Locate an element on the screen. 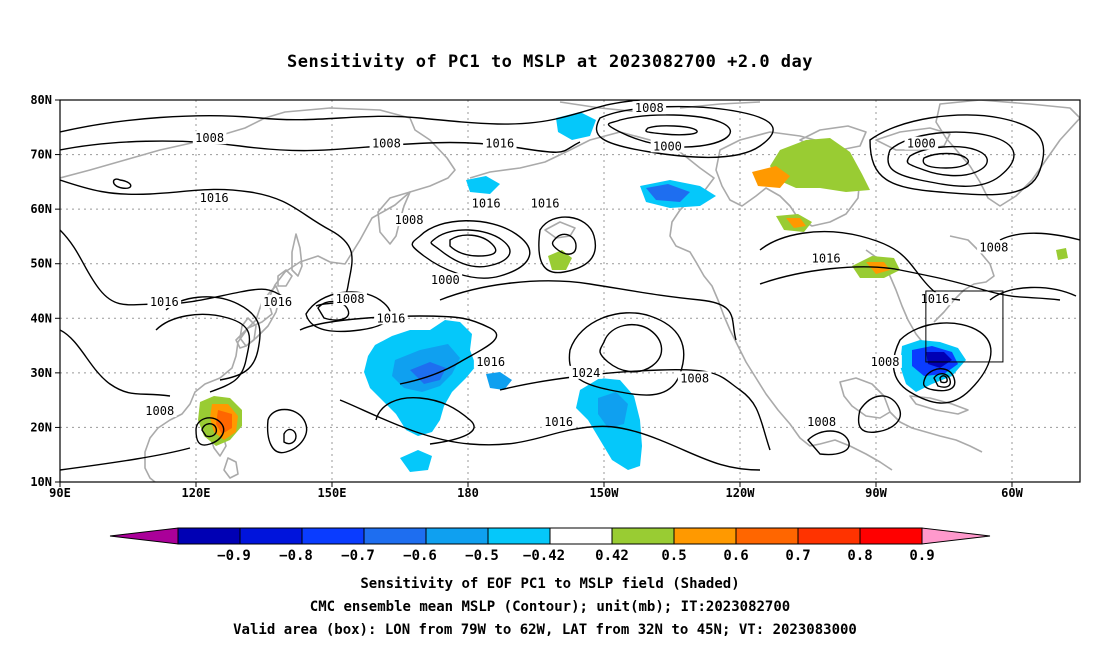 The width and height of the screenshot is (1100, 654). lon-tick-label: 90E is located at coordinates (60, 493).